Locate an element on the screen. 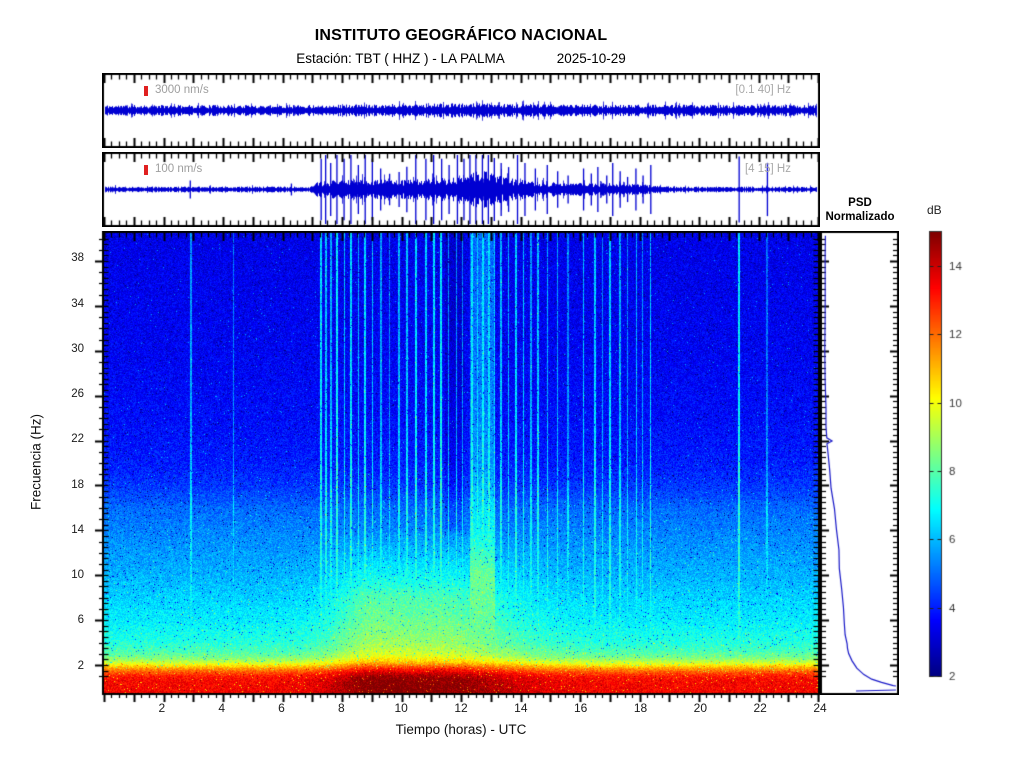 This screenshot has width=1024, height=768. time-tick-labels: 2 4 6 8 10 12 14 16 18 20 22 24 is located at coordinates (464, 709).